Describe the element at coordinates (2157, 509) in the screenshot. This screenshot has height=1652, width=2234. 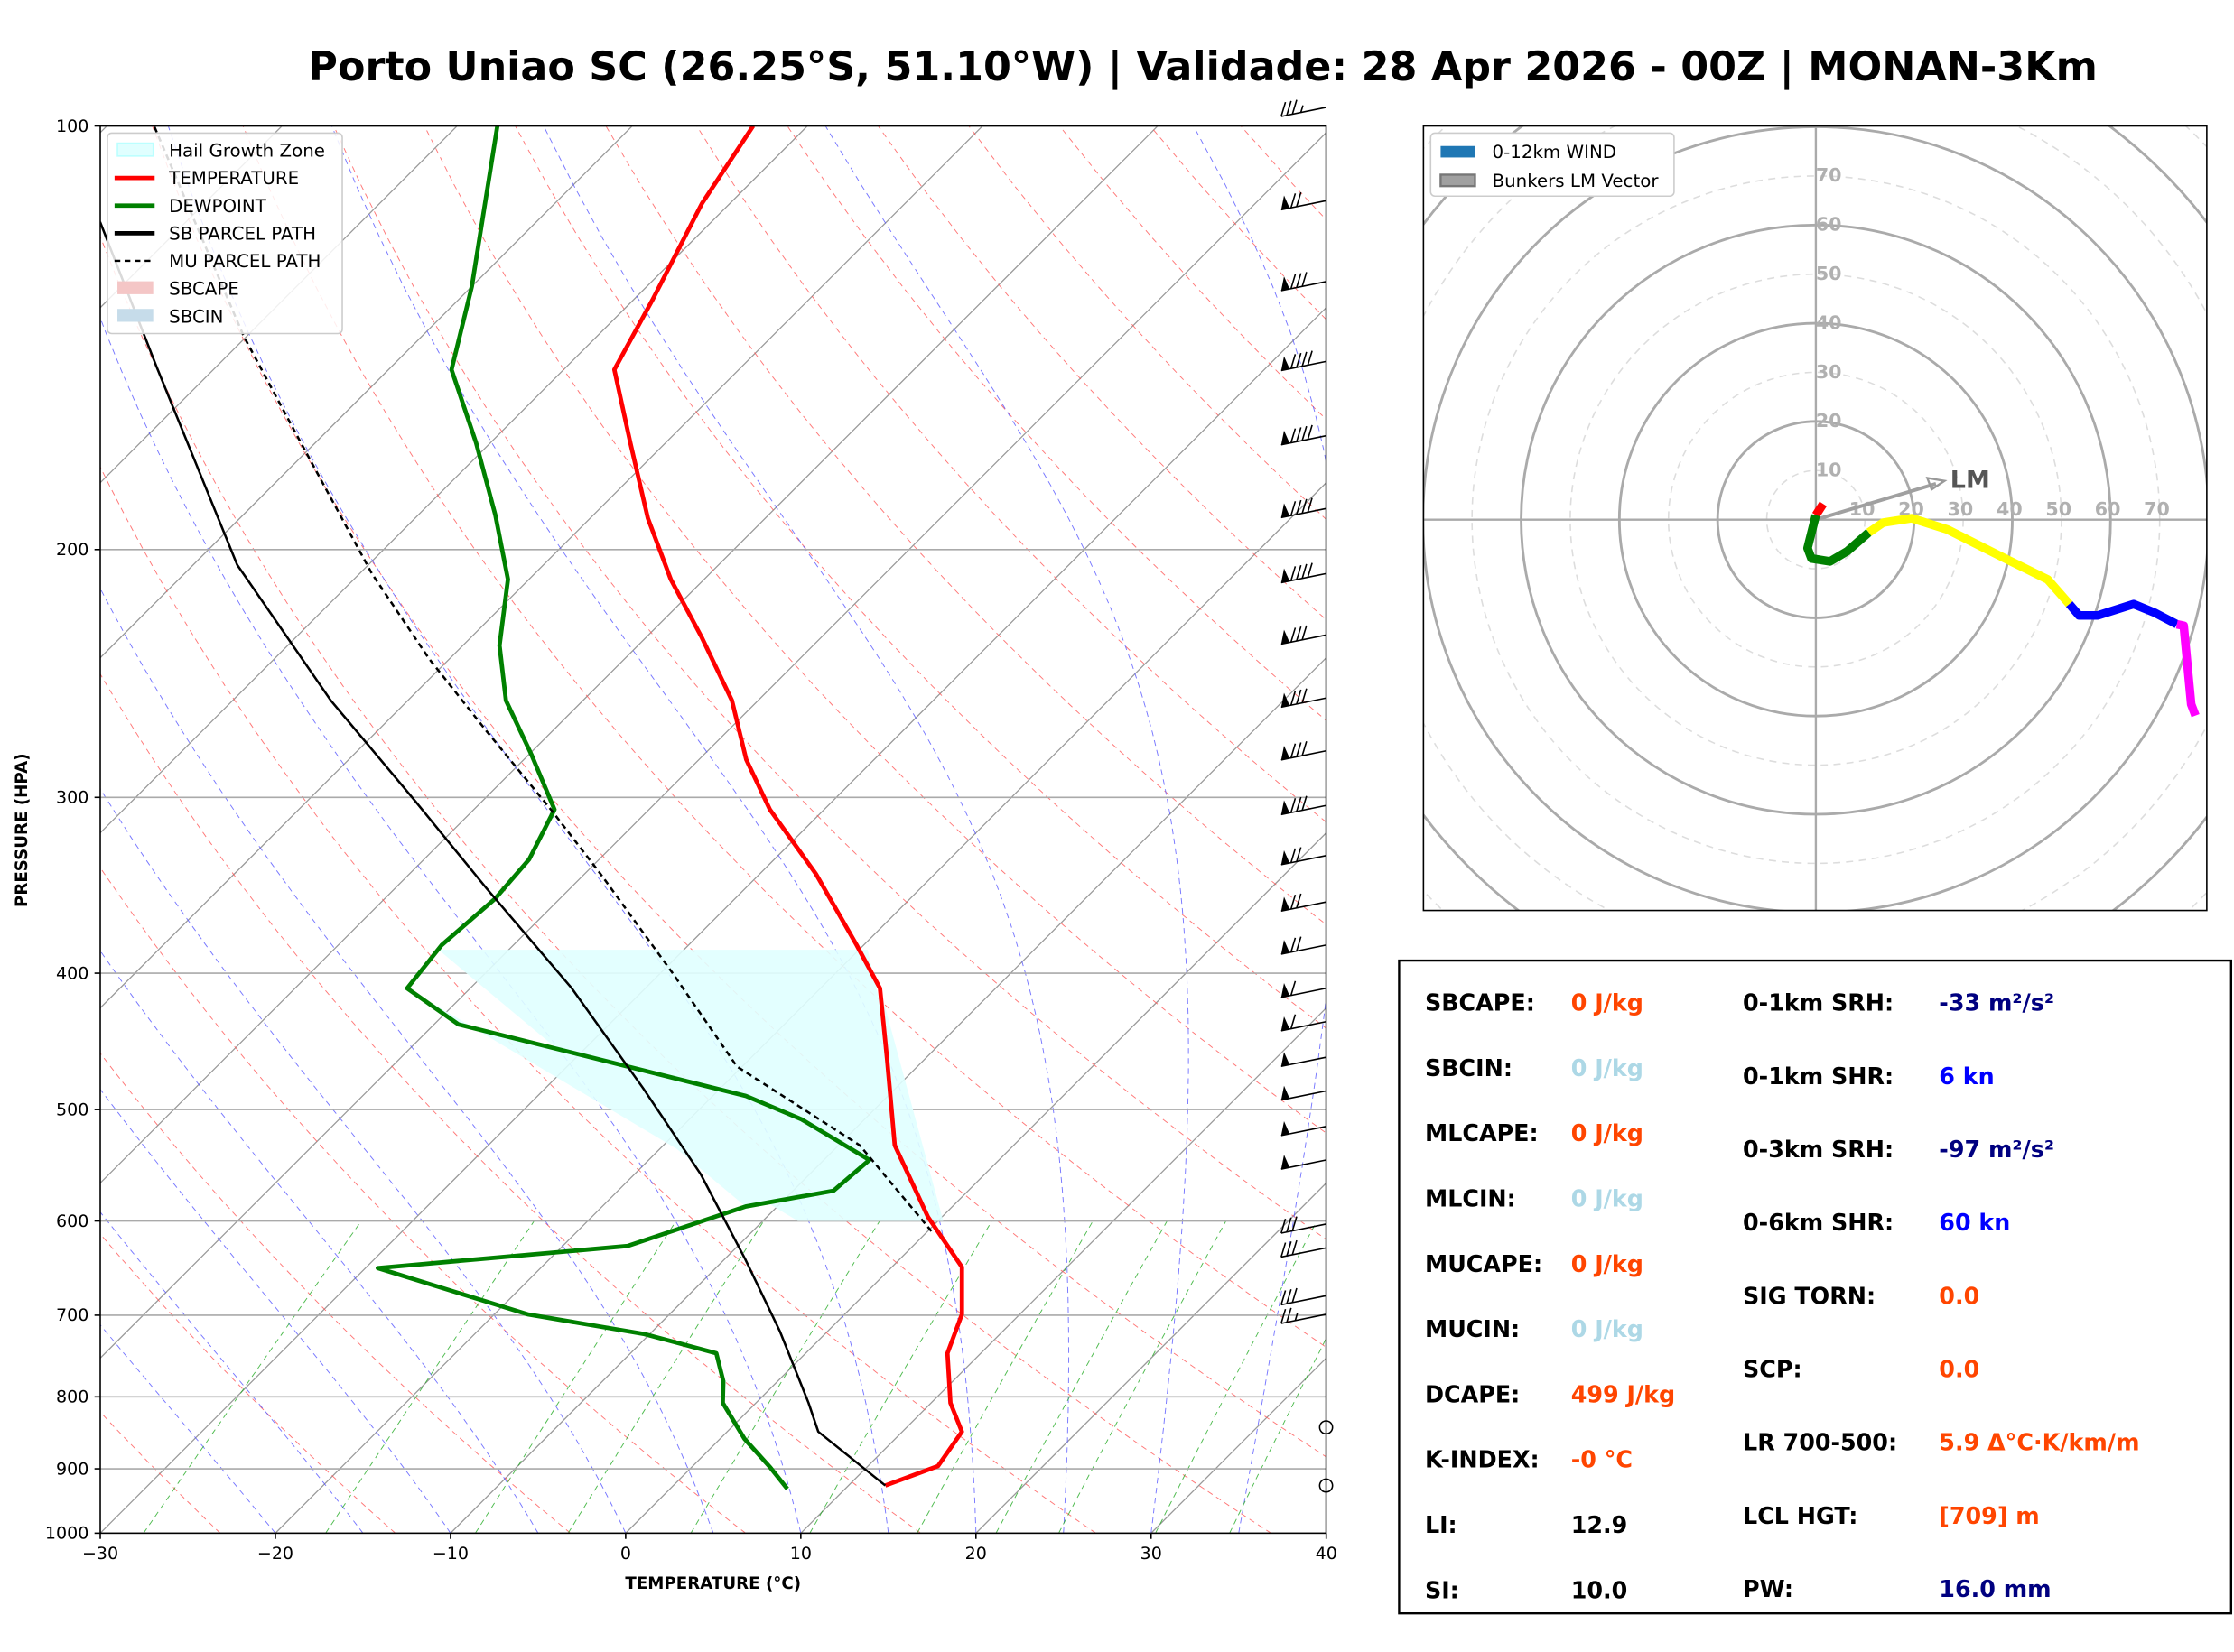
I see `ring-label-x: 70` at that location.